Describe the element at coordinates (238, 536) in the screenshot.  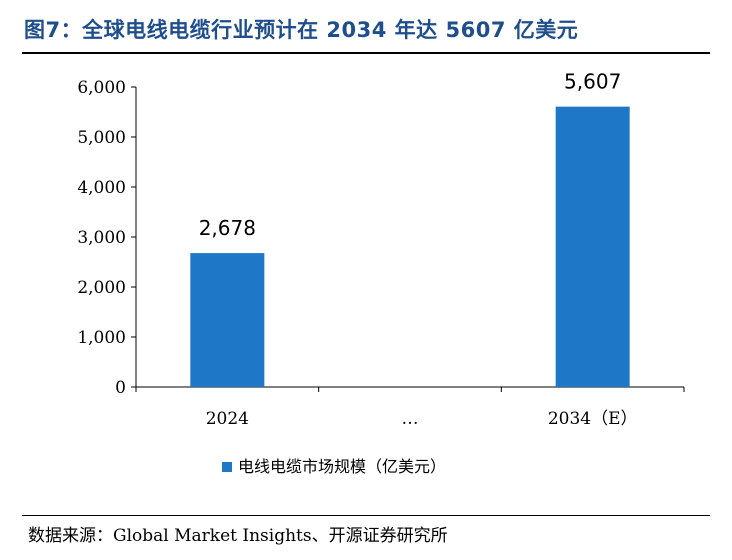
I see `figure-source: 数据来源：Global Market Insights、开源证券研究所` at that location.